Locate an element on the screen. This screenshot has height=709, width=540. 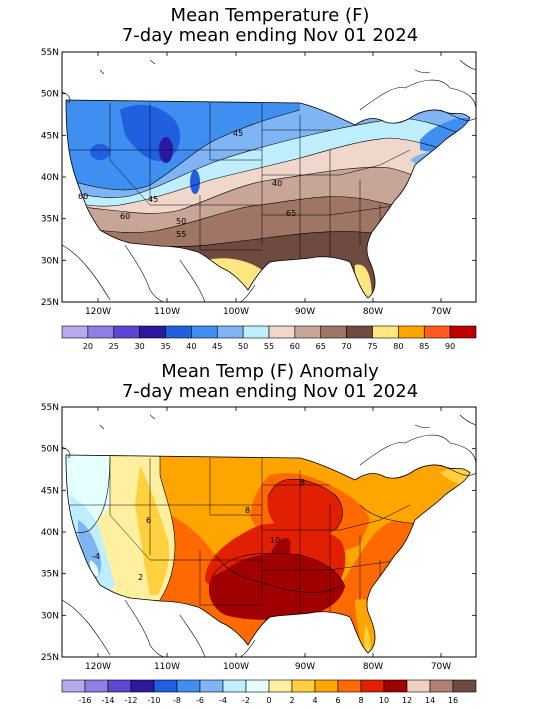
colorbar-label: -16 is located at coordinates (84, 700).